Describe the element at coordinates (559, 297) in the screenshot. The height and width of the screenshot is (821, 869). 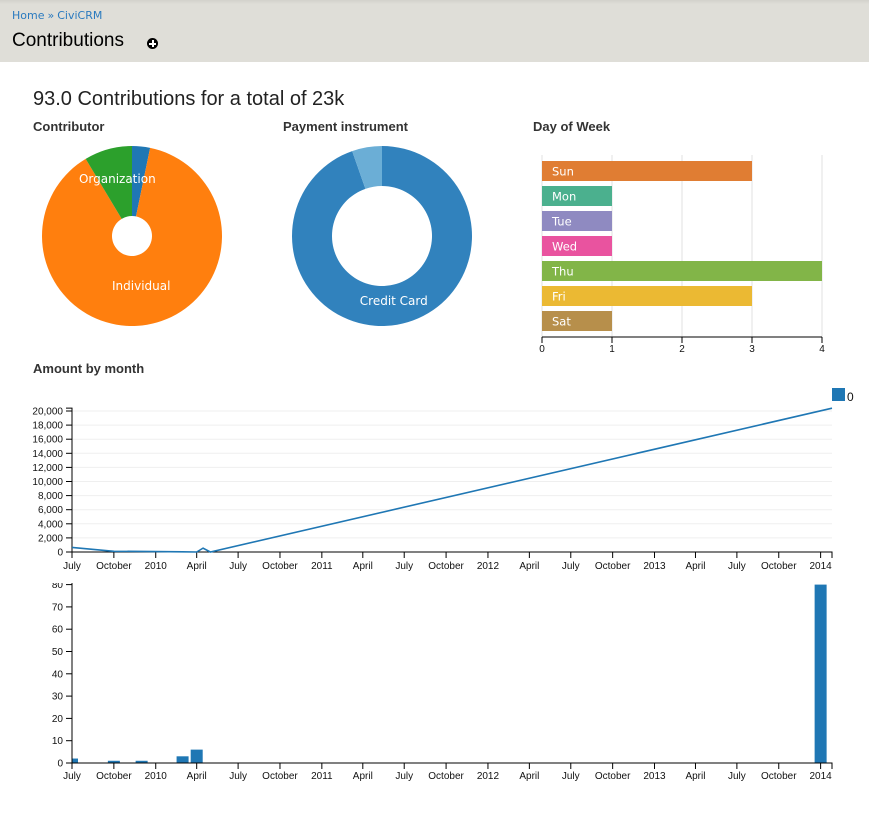
I see `day-bar-label: Fri` at that location.